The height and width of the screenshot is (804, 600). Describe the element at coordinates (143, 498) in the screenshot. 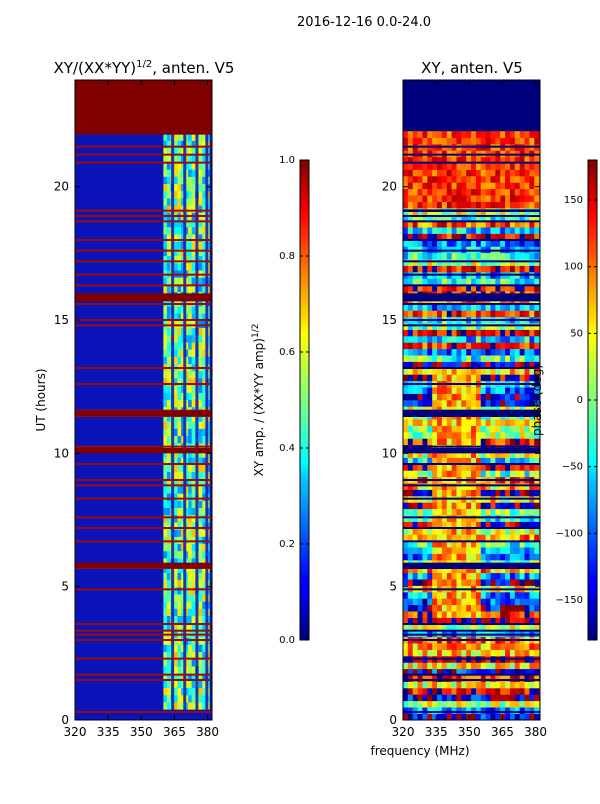

I see `left-flagged-line` at that location.